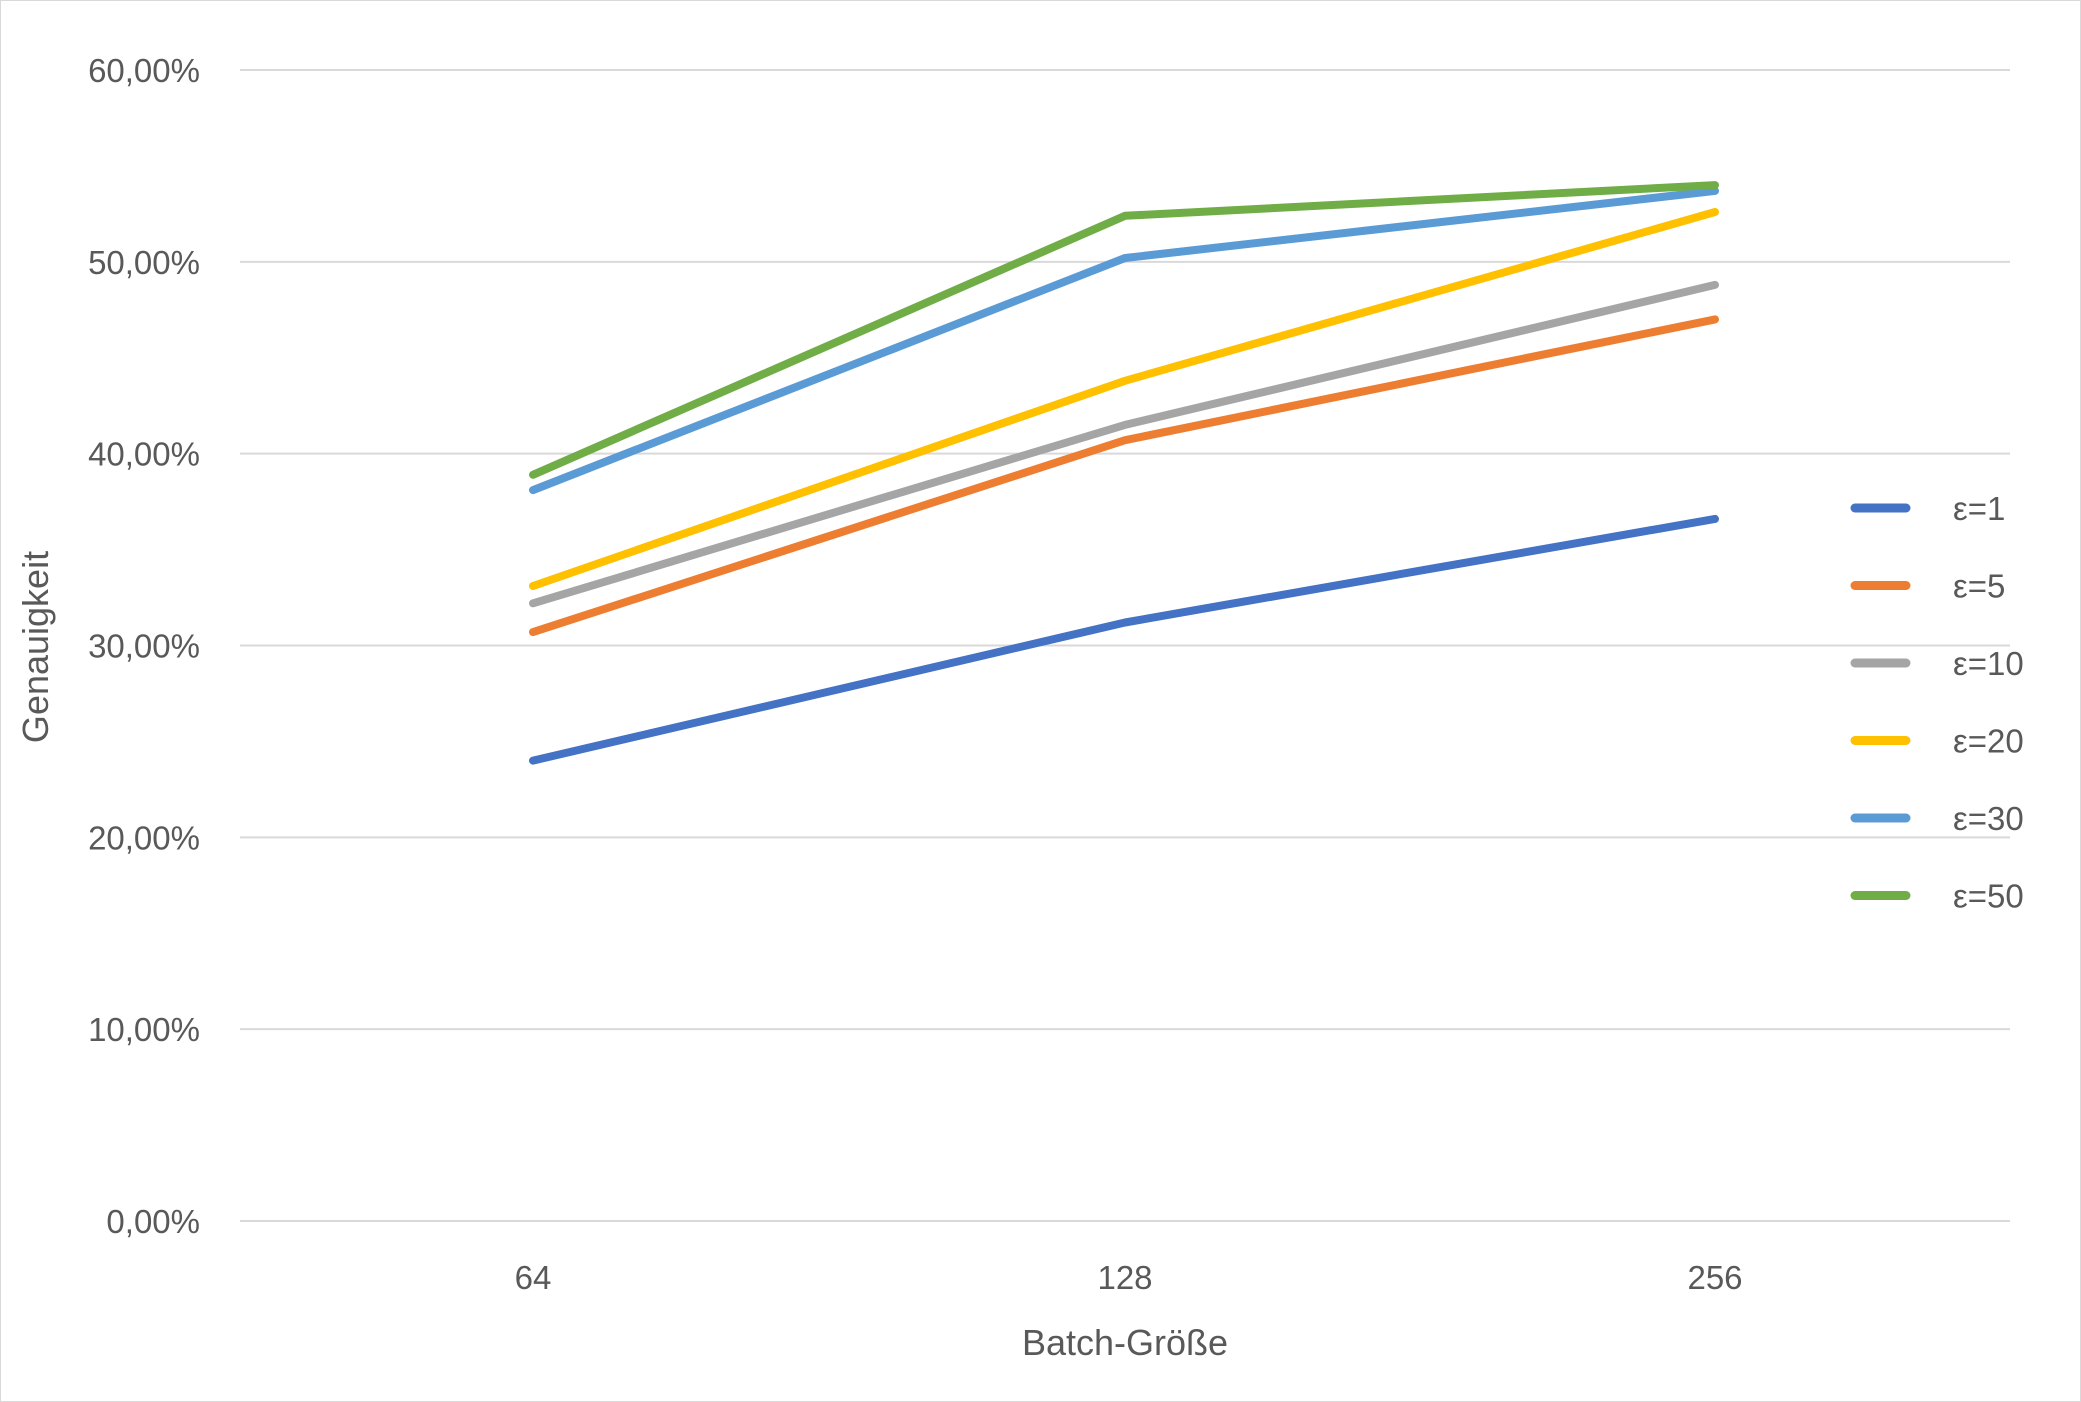  What do you see at coordinates (1714, 1277) in the screenshot?
I see `x-tick-label: 256` at bounding box center [1714, 1277].